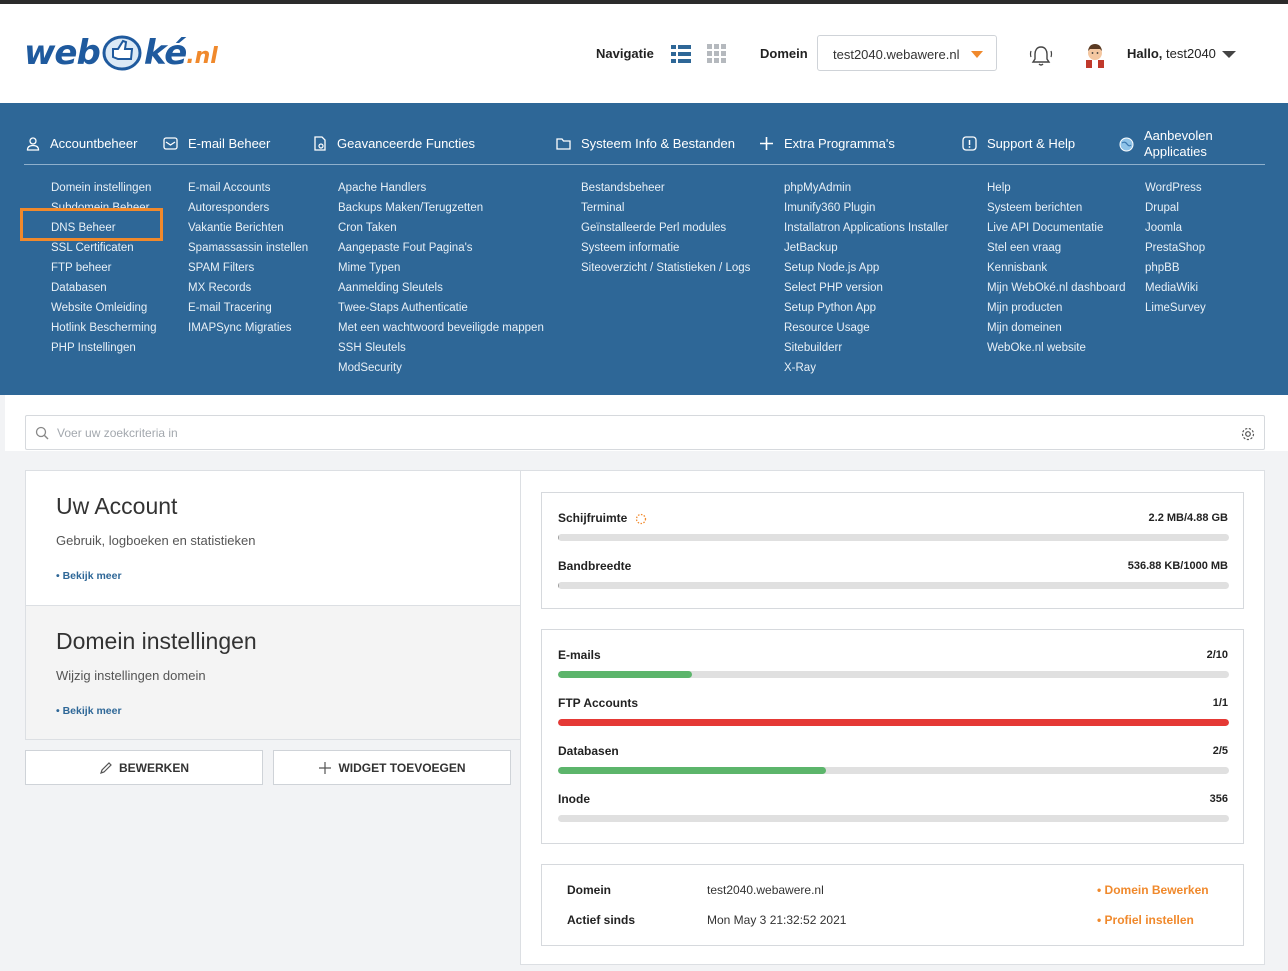 This screenshot has width=1288, height=971. I want to click on logo-text-web: web, so click(62, 53).